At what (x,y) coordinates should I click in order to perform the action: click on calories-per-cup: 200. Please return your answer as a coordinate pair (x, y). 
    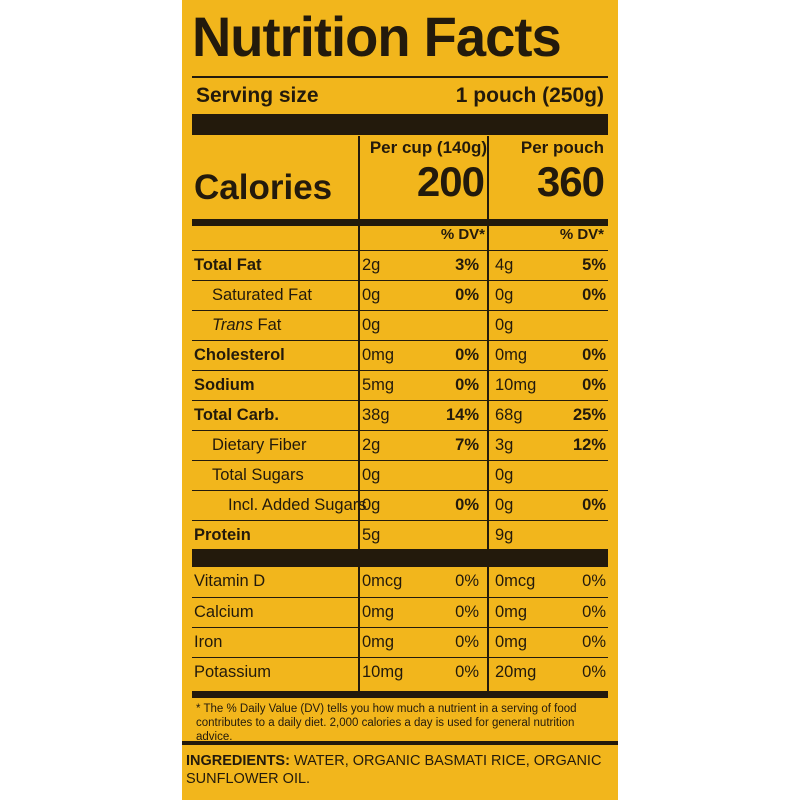
    Looking at the image, I should click on (450, 181).